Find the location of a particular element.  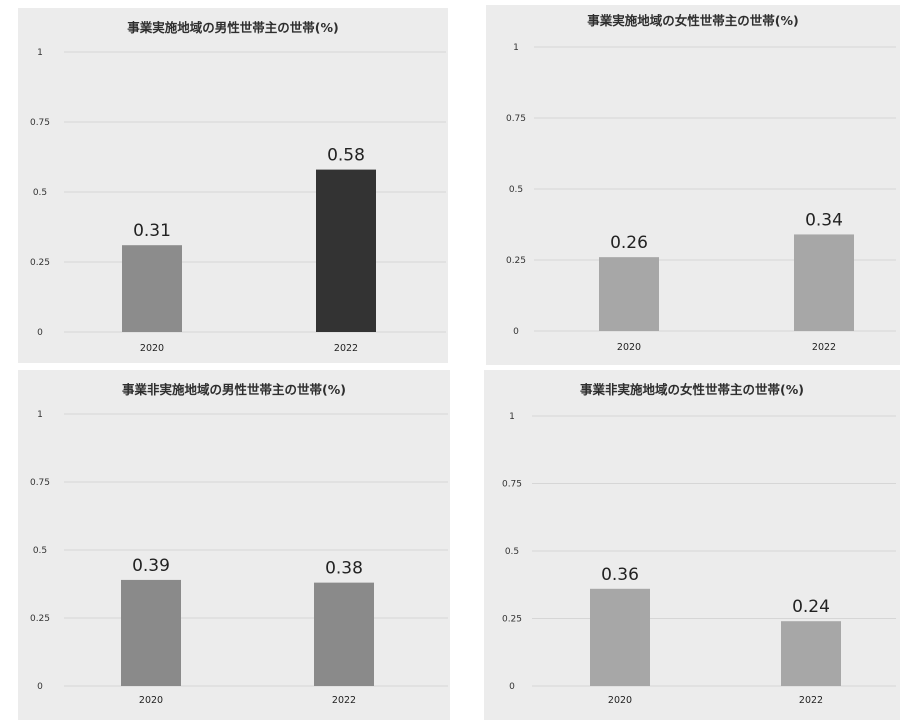

chart-title: 事業非実施地域の男性世帯主の世帯(%) is located at coordinates (234, 389).